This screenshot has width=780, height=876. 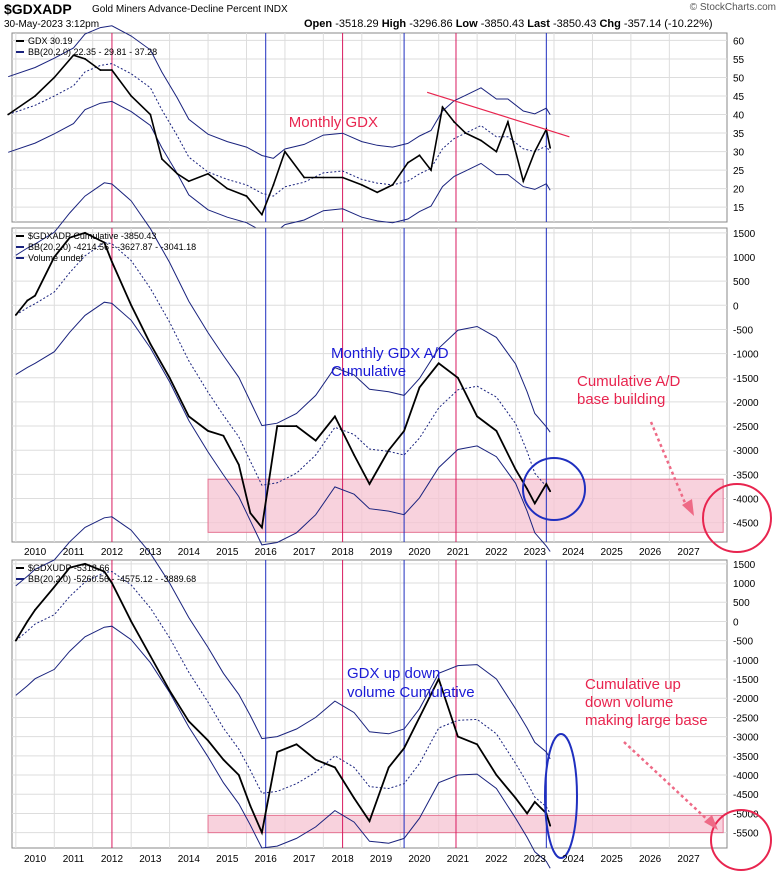 What do you see at coordinates (394, 24) in the screenshot?
I see `high-label: High` at bounding box center [394, 24].